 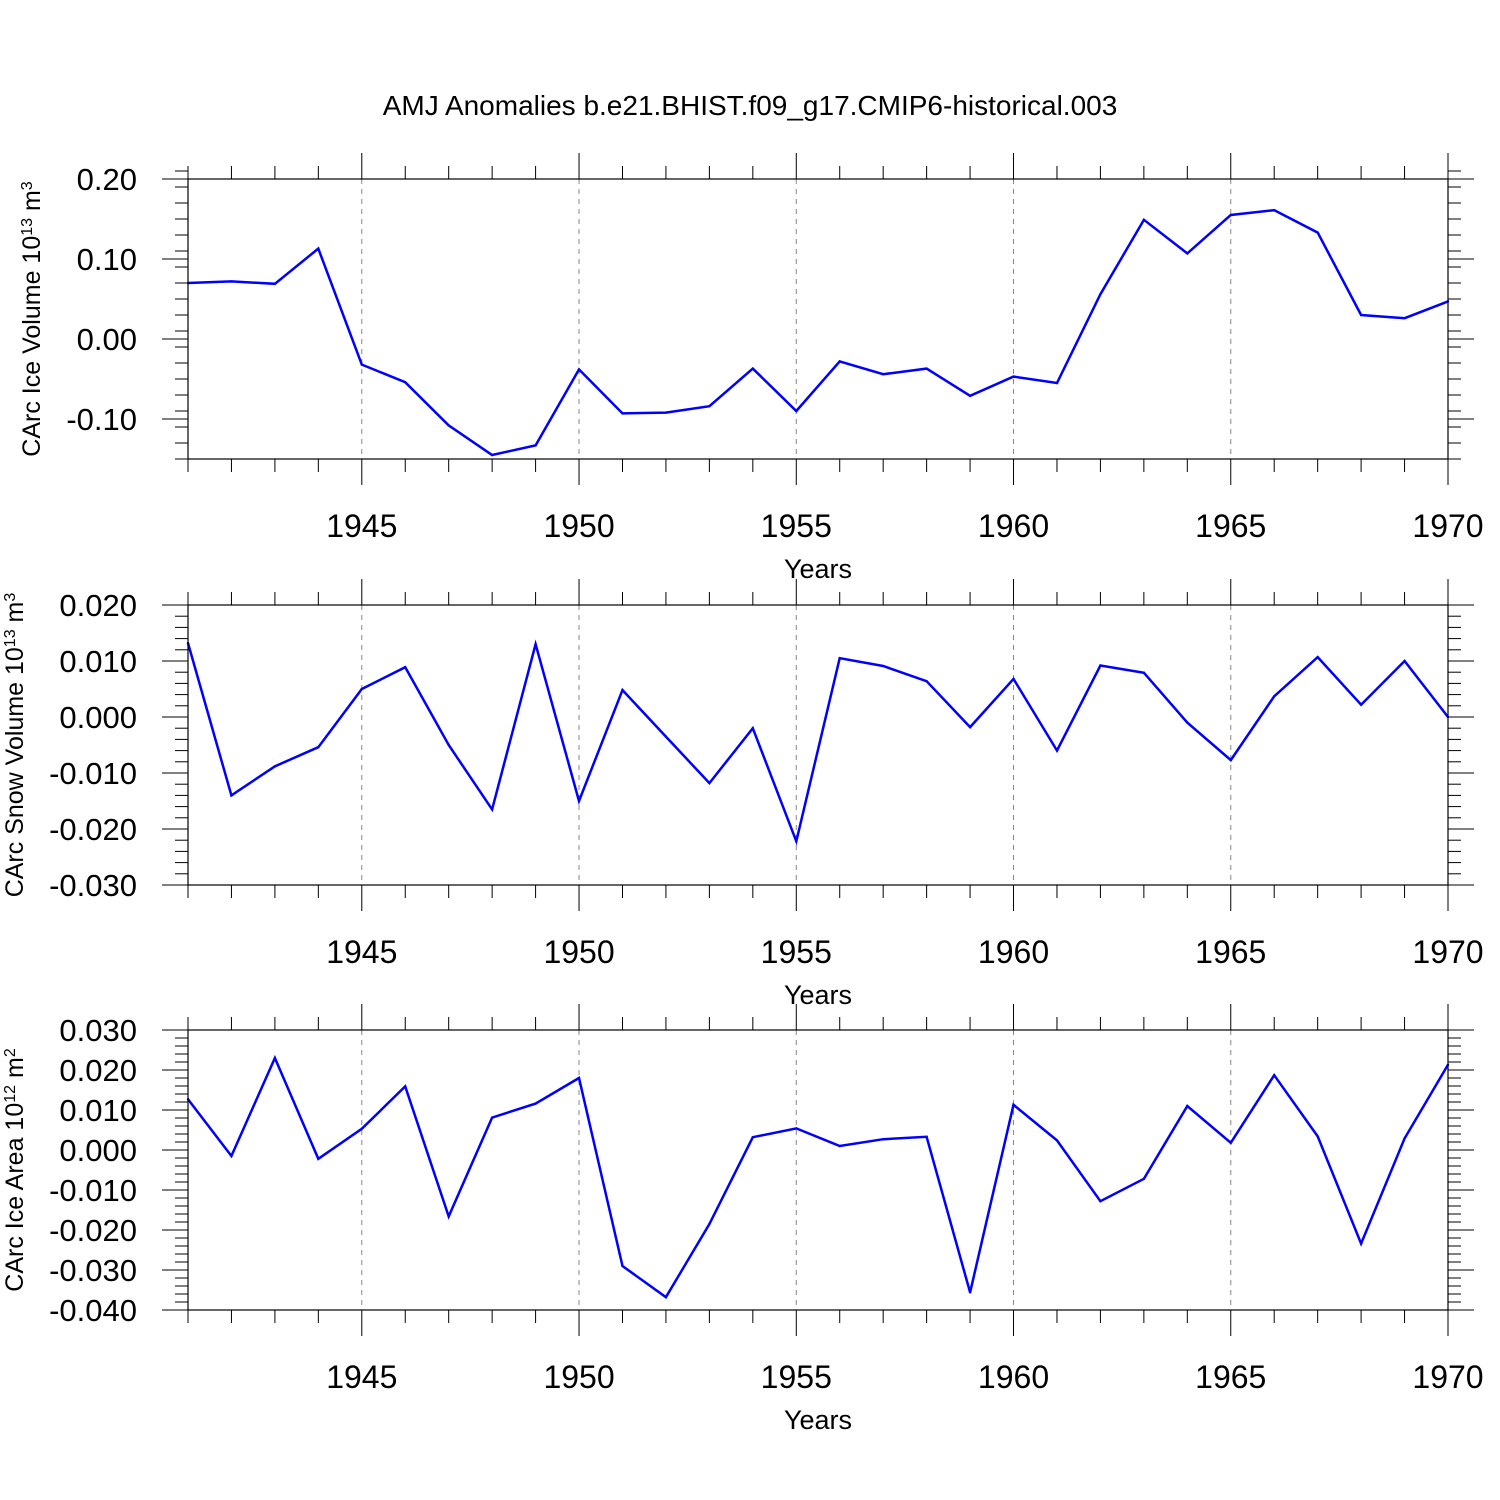 I want to click on y-tick-label: -0.030, so click(x=93, y=885).